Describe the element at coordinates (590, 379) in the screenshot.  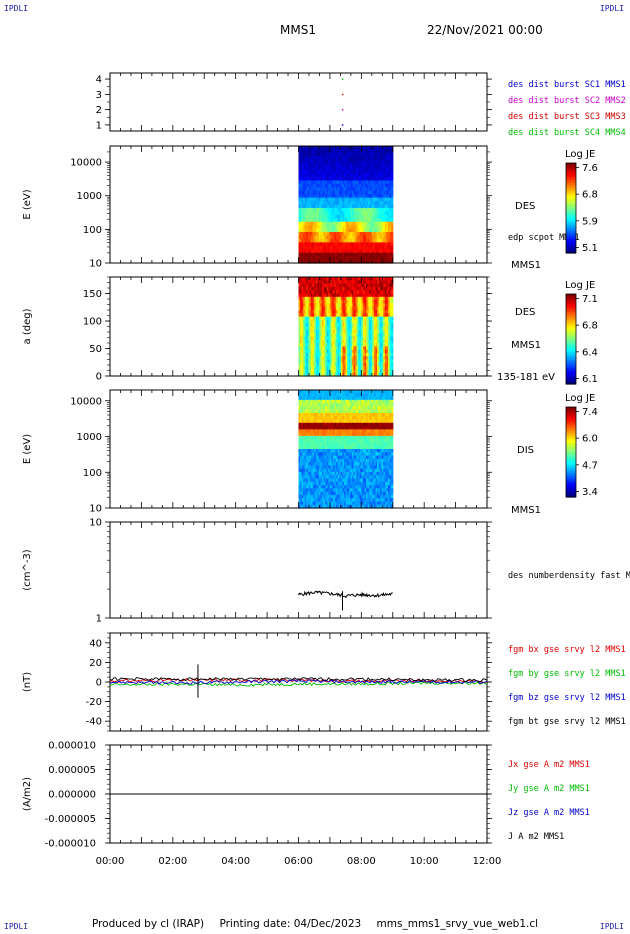
I see `colorbar-tick-label: 6.1` at that location.